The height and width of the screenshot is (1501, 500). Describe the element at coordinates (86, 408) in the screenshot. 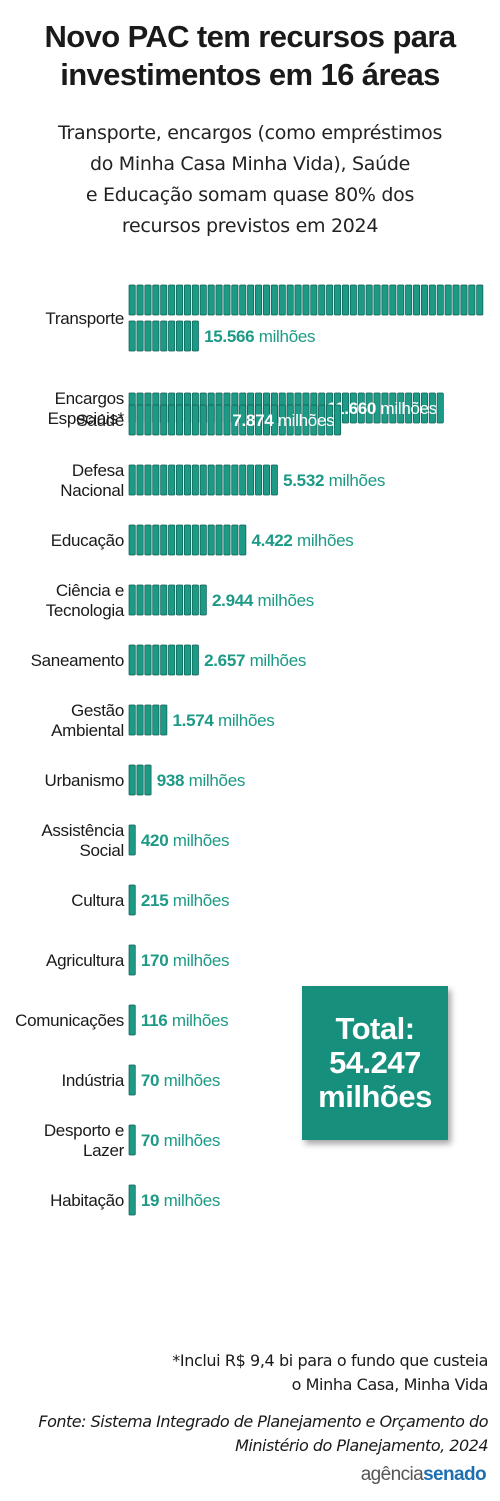

I see `category-label: Encargos Especiais*` at that location.